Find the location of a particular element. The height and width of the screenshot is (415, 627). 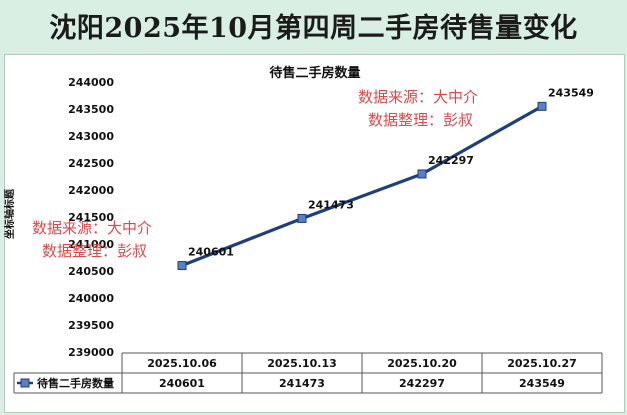

table-header-cell: 2025.10.06 is located at coordinates (182, 363).